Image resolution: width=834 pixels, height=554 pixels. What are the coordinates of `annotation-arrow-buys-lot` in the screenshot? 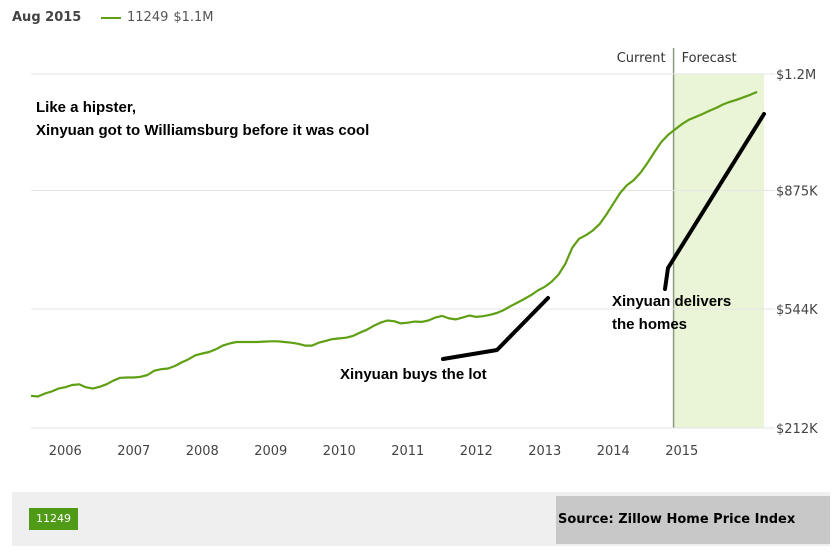 It's located at (495, 328).